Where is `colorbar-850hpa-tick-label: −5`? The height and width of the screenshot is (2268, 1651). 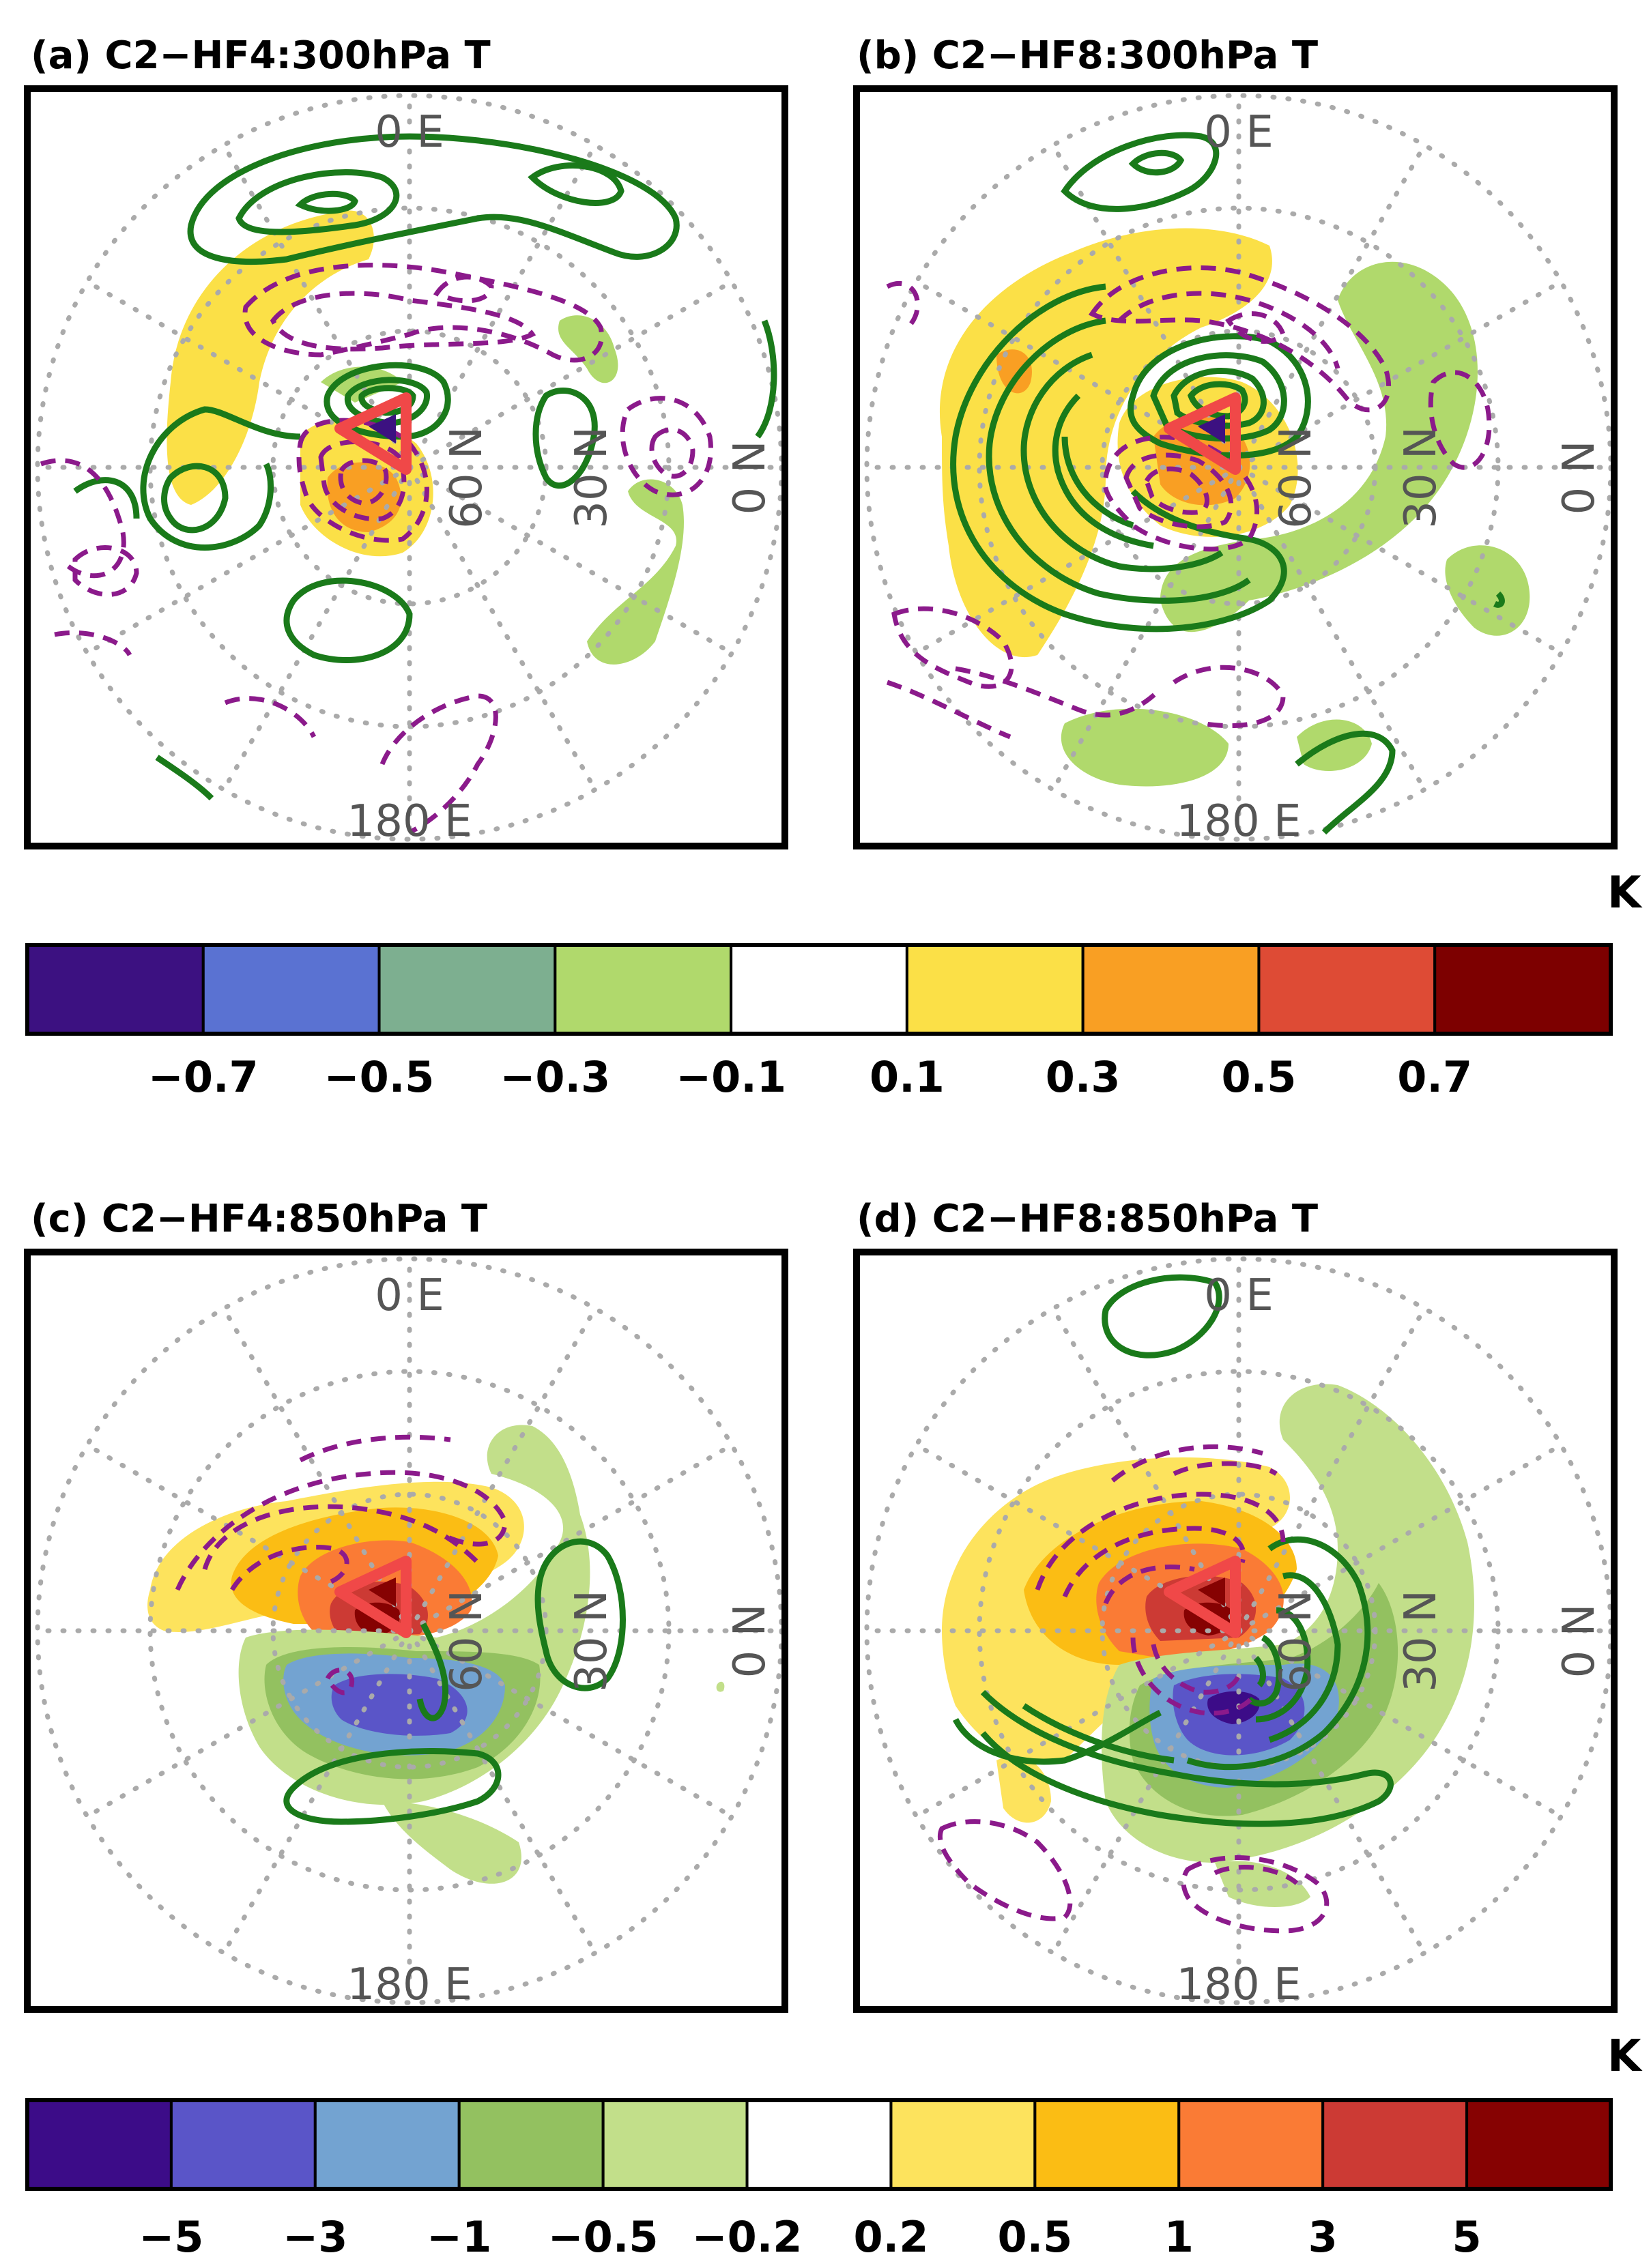
colorbar-850hpa-tick-label: −5 is located at coordinates (171, 2237).